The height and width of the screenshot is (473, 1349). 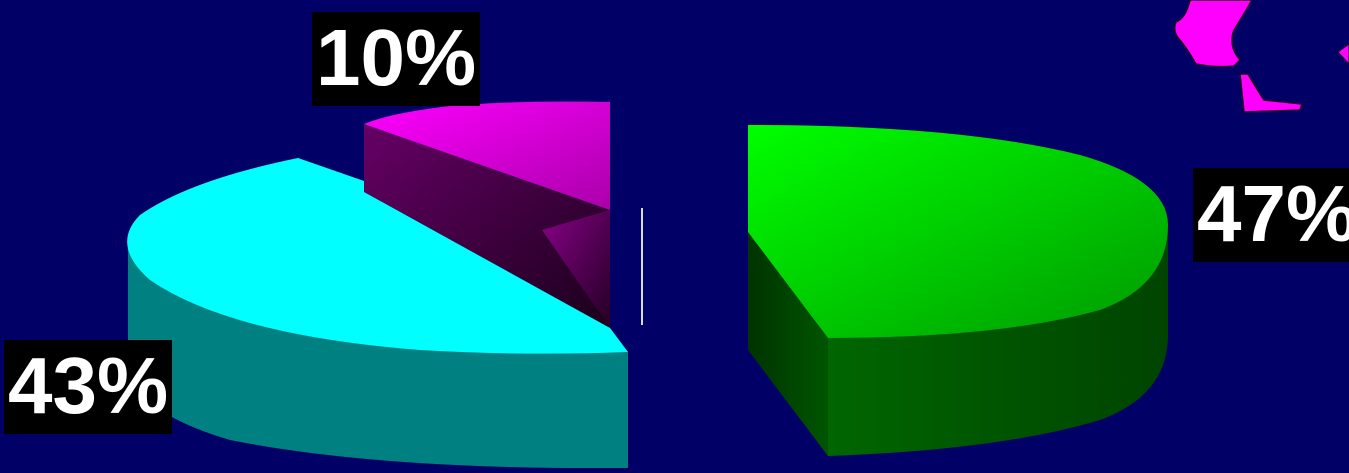 What do you see at coordinates (1271, 215) in the screenshot?
I see `slice-label-47: 47%` at bounding box center [1271, 215].